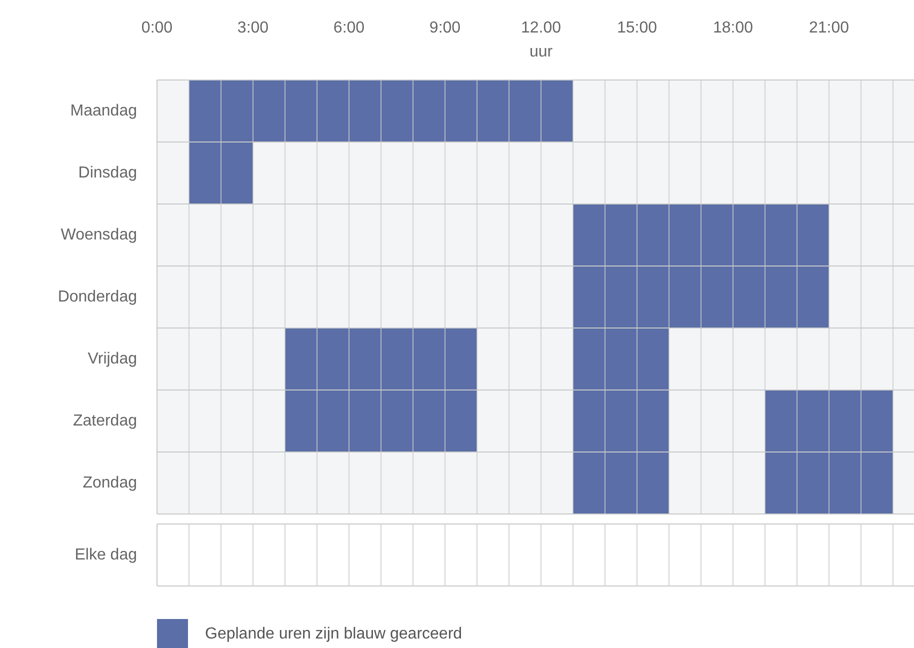 The width and height of the screenshot is (914, 648). Describe the element at coordinates (445, 28) in the screenshot. I see `x-tick-label: 9:00` at that location.